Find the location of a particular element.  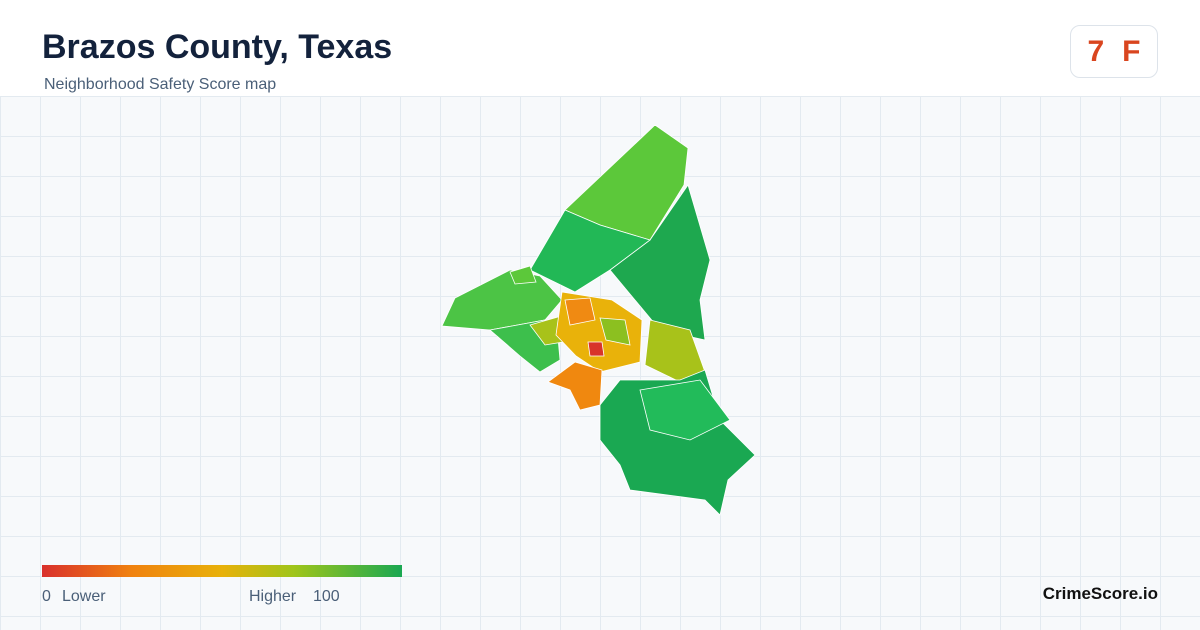

grade: F is located at coordinates (1131, 51).